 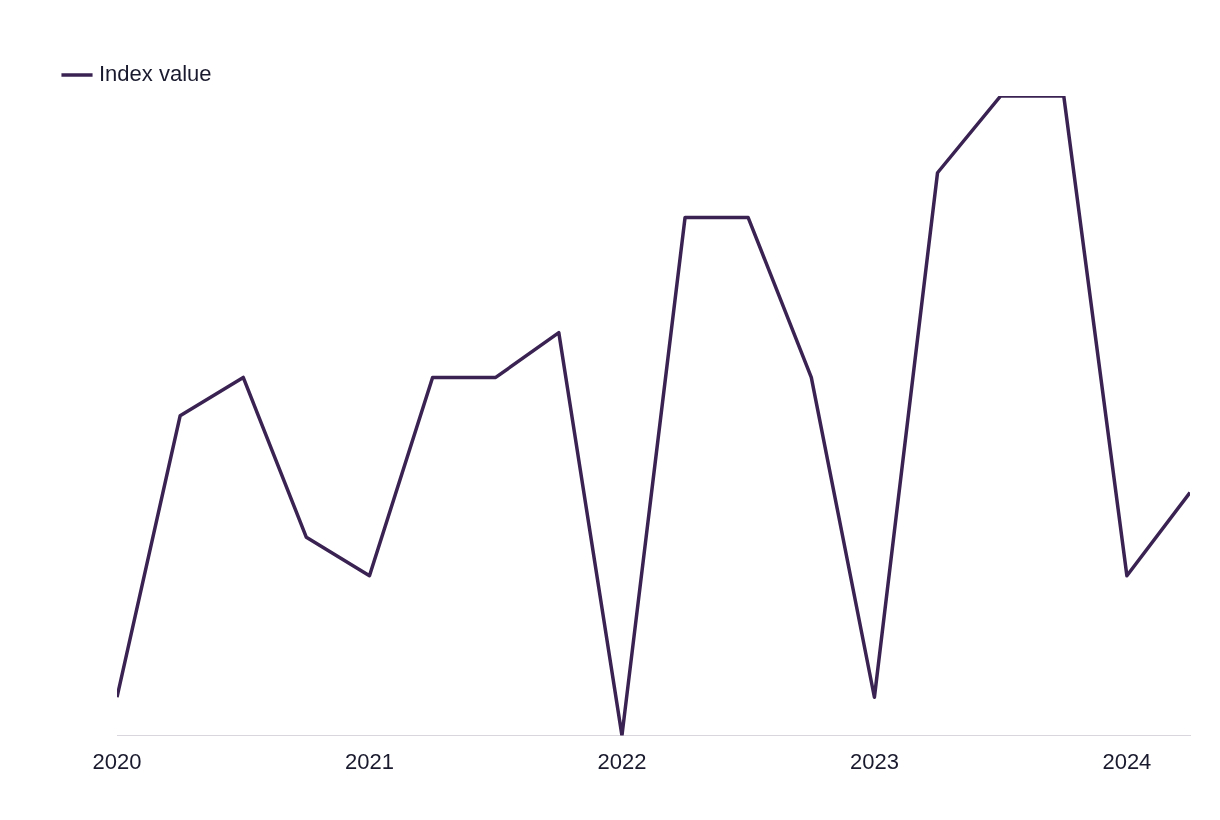 What do you see at coordinates (369, 761) in the screenshot?
I see `x-tick-label: 2021` at bounding box center [369, 761].